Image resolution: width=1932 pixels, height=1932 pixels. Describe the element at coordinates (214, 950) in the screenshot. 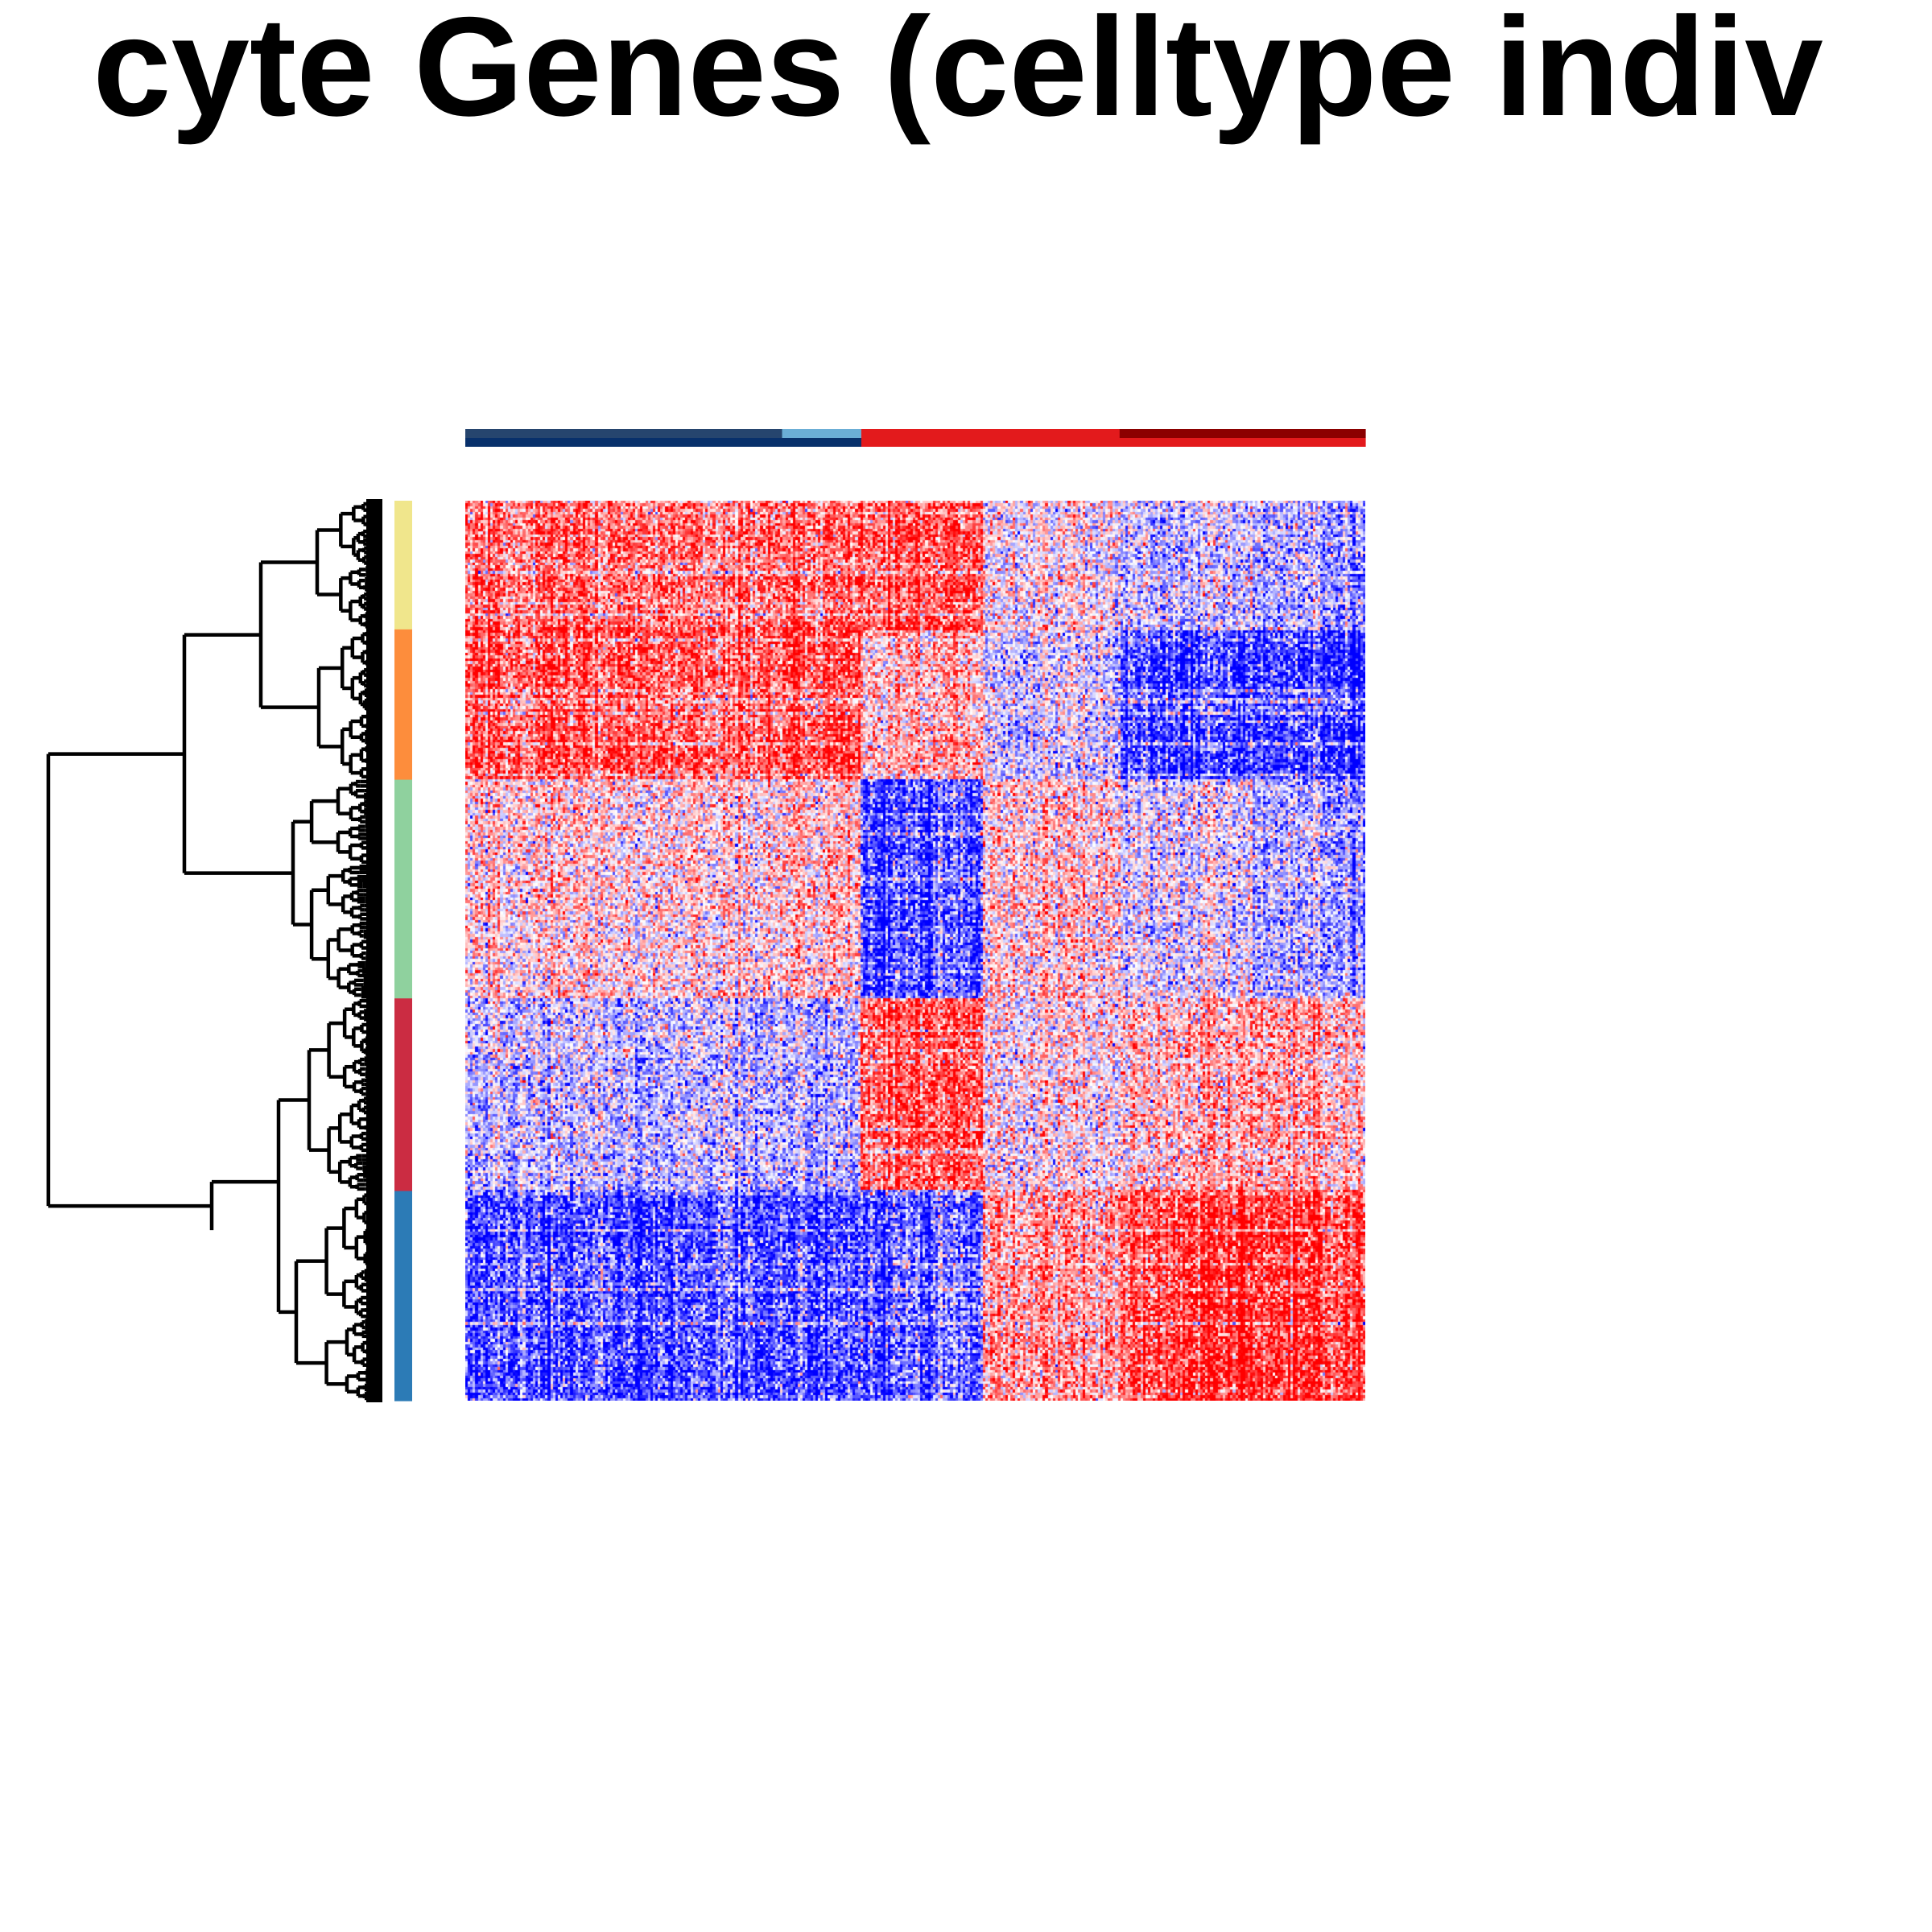

I see `row-dendrogram` at that location.